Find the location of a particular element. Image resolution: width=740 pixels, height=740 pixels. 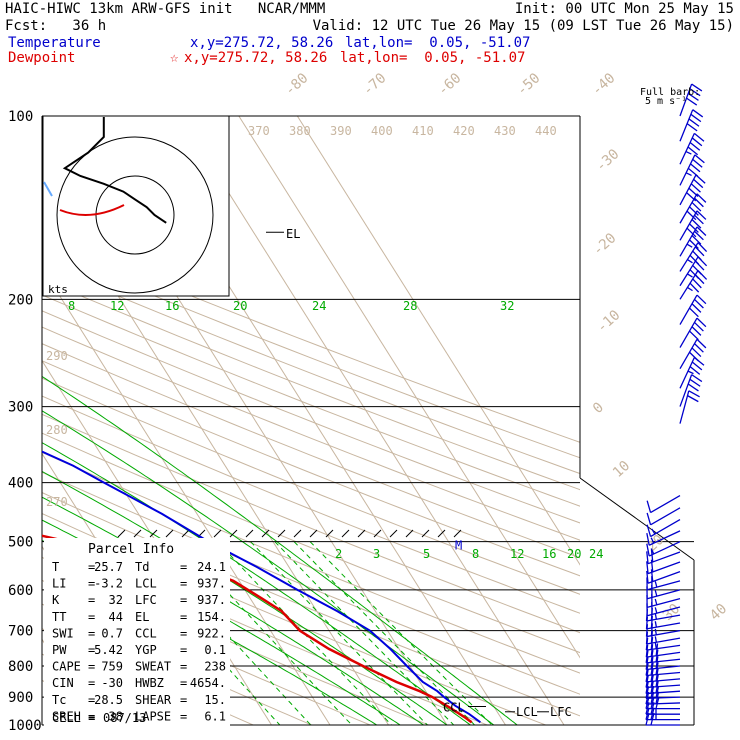

ccl-marker: CCL is located at coordinates (454, 708).